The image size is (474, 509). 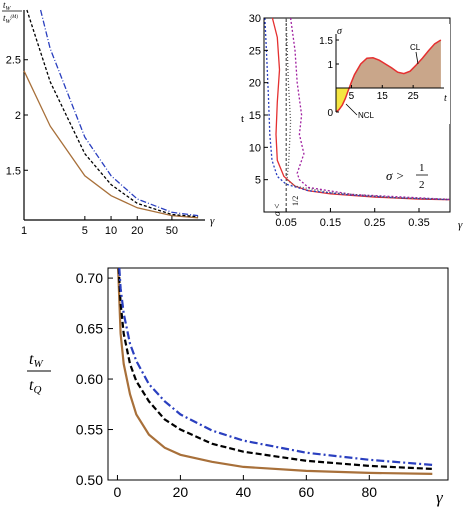 I want to click on right-annotation-sigma-gt: σ >, so click(x=395, y=175).